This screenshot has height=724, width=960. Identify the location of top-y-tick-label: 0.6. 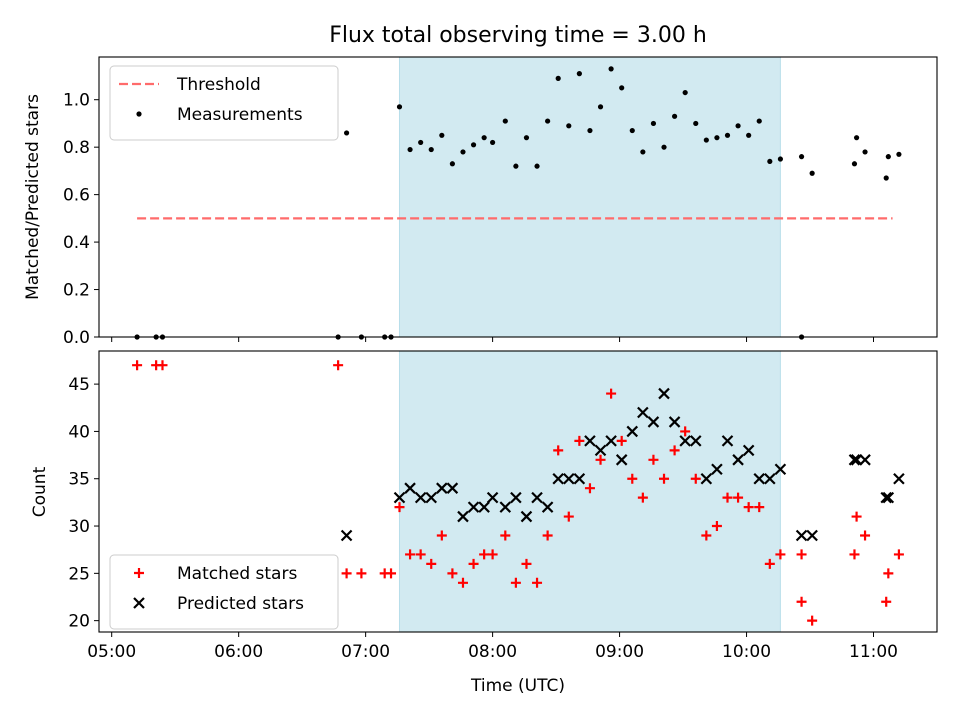
(76, 196).